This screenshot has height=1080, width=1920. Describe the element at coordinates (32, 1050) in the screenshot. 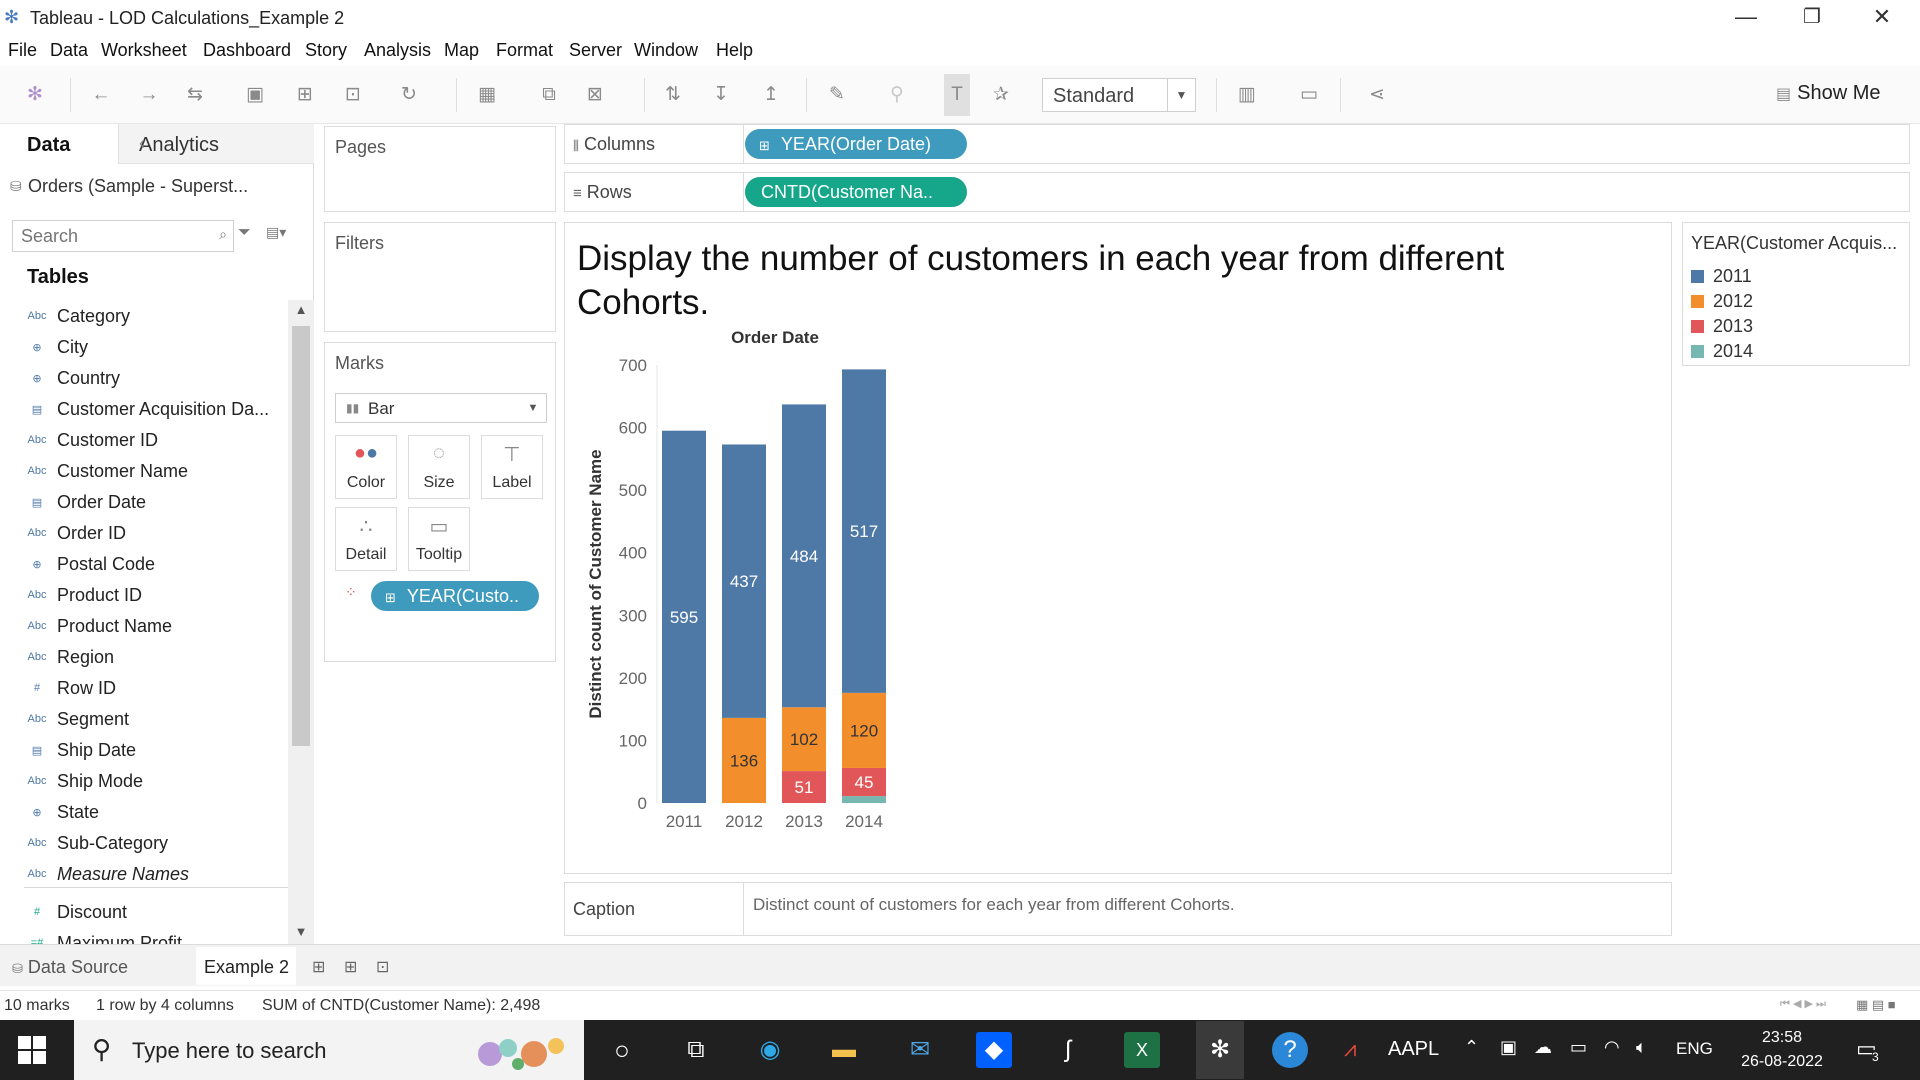

I see `windows-start-button` at that location.